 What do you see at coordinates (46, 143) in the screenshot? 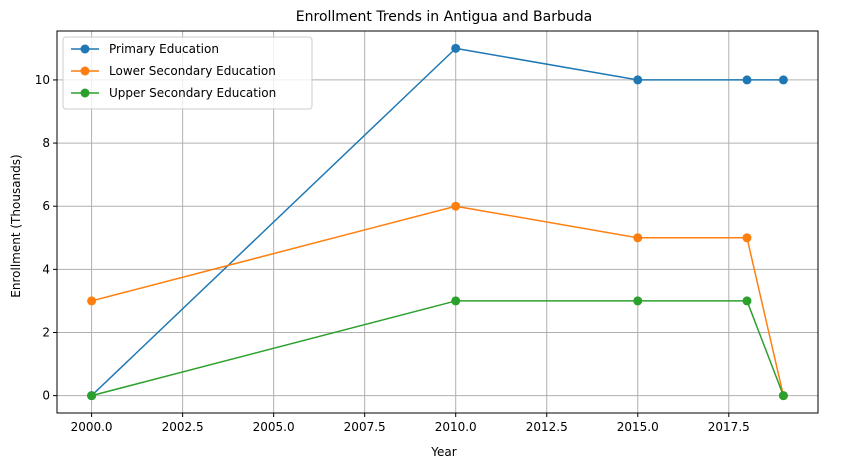
I see `y-tick-label: 8` at bounding box center [46, 143].